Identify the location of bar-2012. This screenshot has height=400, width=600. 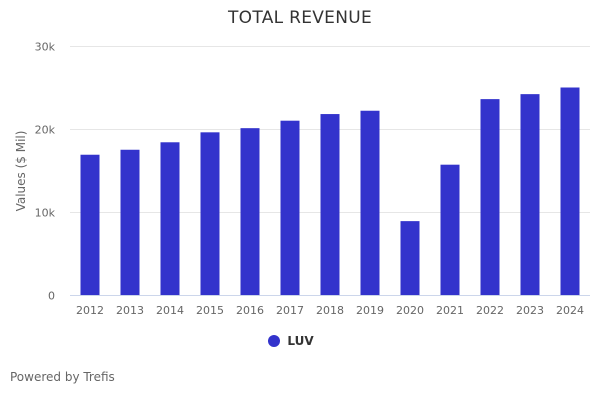
(90, 224).